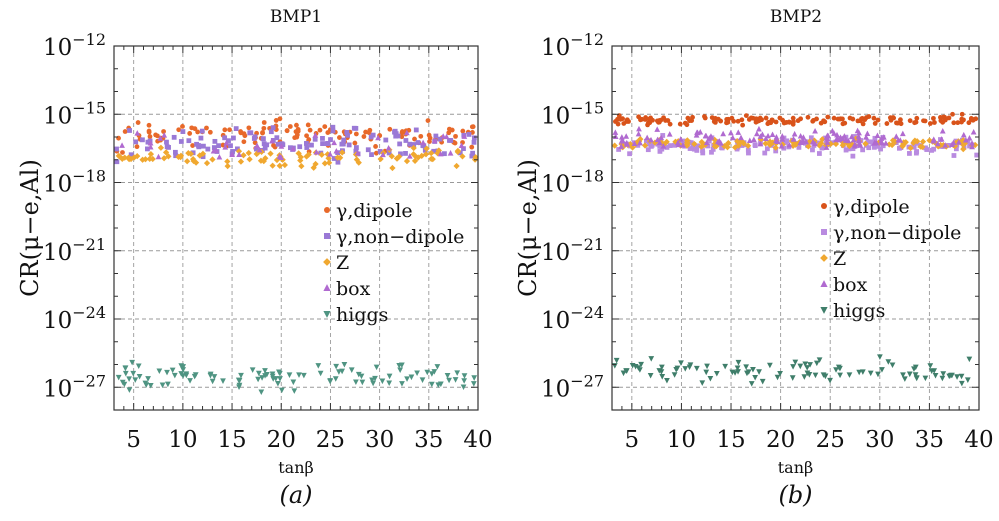 This screenshot has height=521, width=999. What do you see at coordinates (796, 17) in the screenshot?
I see `chart-title: BMP2` at bounding box center [796, 17].